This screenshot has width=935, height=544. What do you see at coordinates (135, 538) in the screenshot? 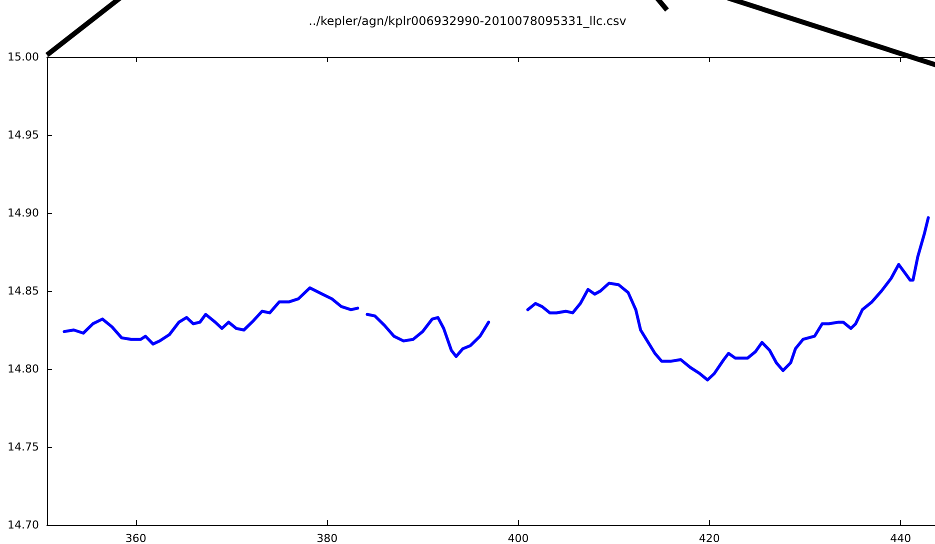
I see `x-tick-label: 360` at bounding box center [135, 538].